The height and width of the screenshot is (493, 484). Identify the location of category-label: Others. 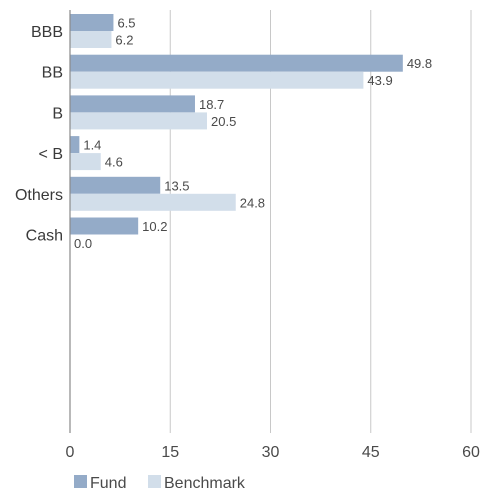
(39, 195).